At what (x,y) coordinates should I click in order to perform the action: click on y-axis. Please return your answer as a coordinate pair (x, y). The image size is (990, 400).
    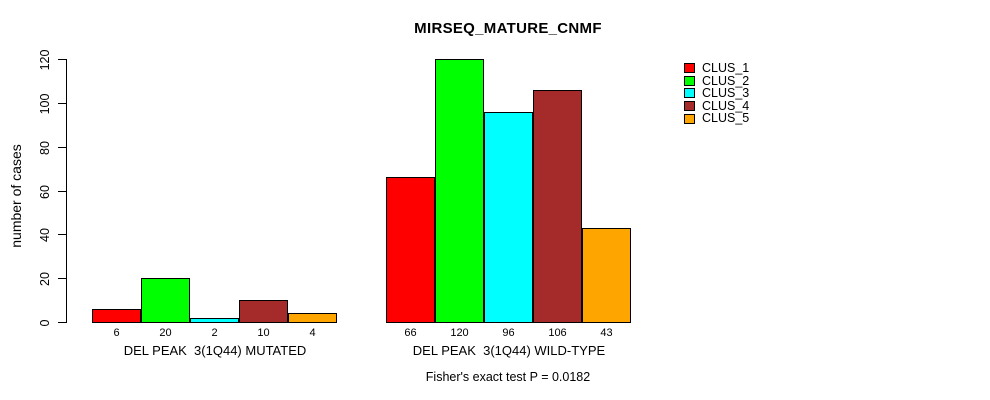
    Looking at the image, I should click on (66, 191).